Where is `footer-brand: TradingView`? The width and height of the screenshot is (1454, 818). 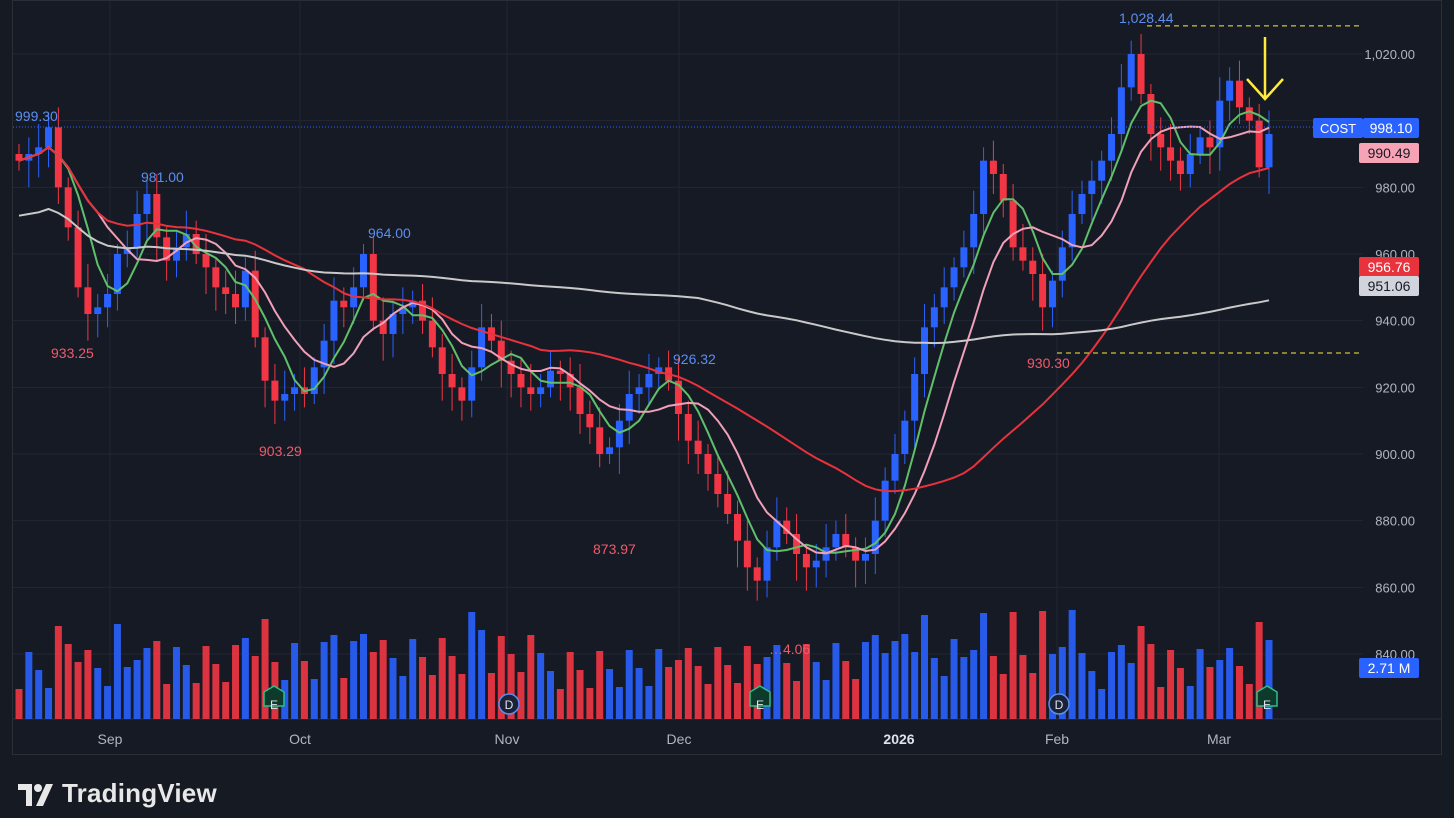 footer-brand: TradingView is located at coordinates (116, 793).